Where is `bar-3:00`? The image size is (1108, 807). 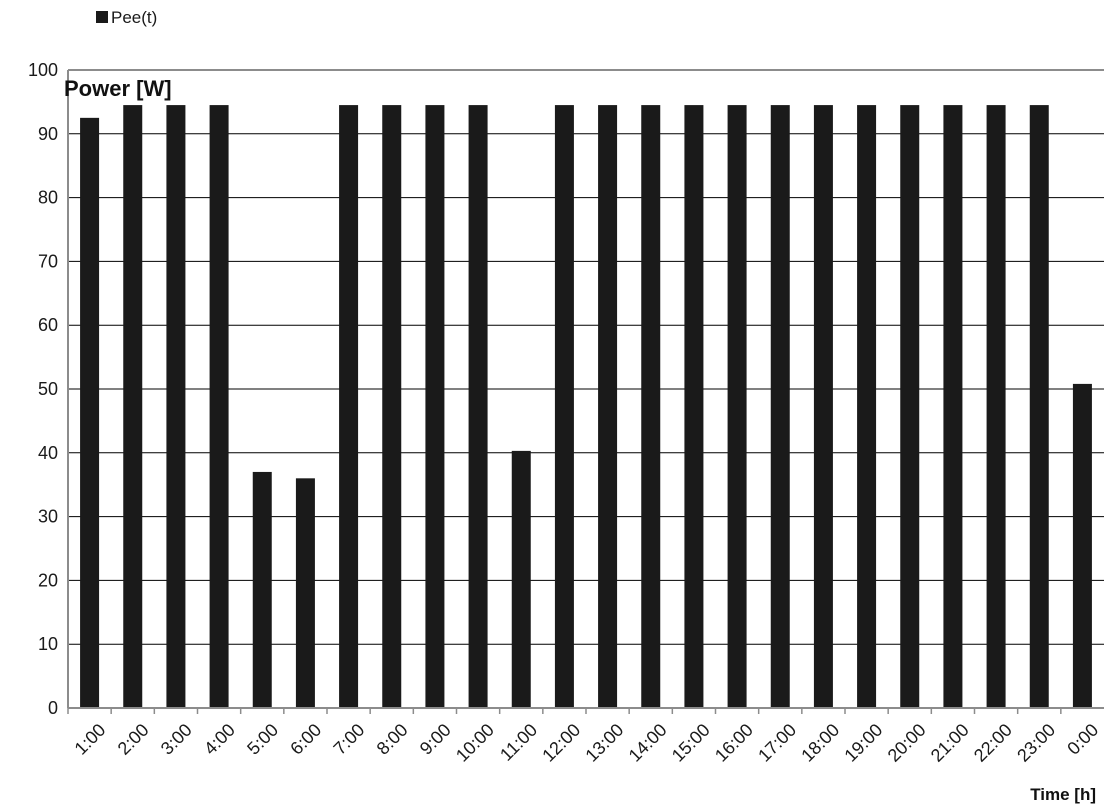 bar-3:00 is located at coordinates (176, 407).